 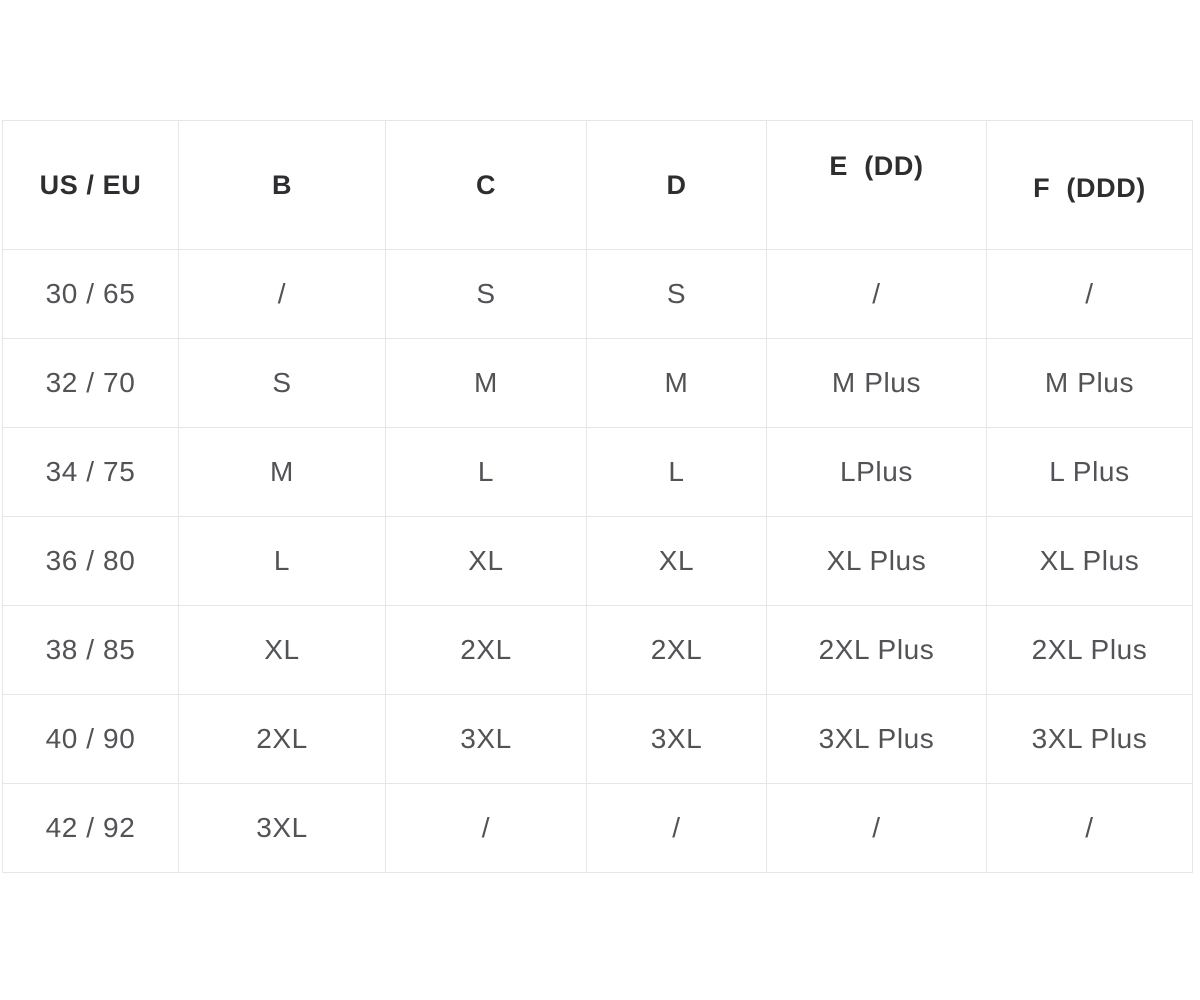 What do you see at coordinates (876, 185) in the screenshot?
I see `column-header-e-dd: E (DD)` at bounding box center [876, 185].